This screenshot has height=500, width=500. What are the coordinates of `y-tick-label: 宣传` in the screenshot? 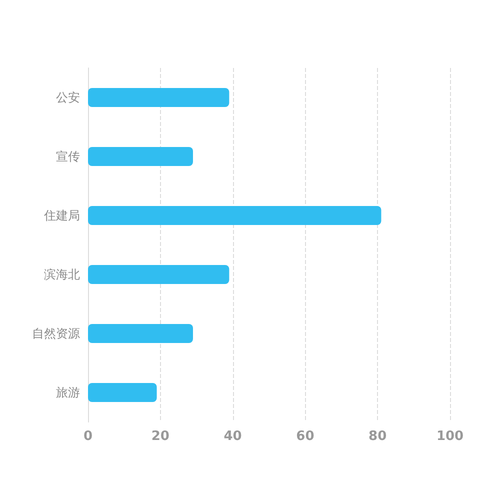 It's located at (68, 157).